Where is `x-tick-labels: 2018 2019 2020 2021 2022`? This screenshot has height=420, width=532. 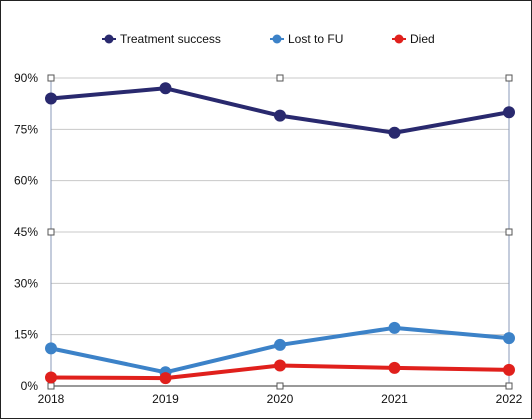 x-tick-labels: 2018 2019 2020 2021 2022 is located at coordinates (280, 399).